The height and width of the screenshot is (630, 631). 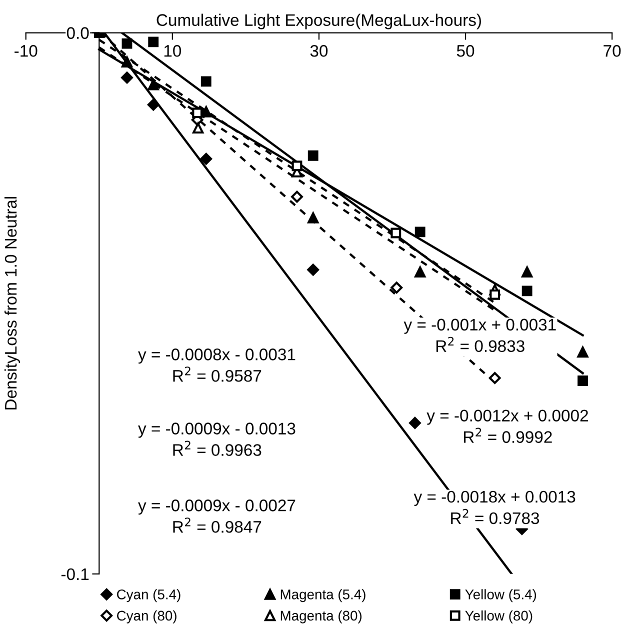 What do you see at coordinates (465, 51) in the screenshot?
I see `x-tick-label: 50` at bounding box center [465, 51].